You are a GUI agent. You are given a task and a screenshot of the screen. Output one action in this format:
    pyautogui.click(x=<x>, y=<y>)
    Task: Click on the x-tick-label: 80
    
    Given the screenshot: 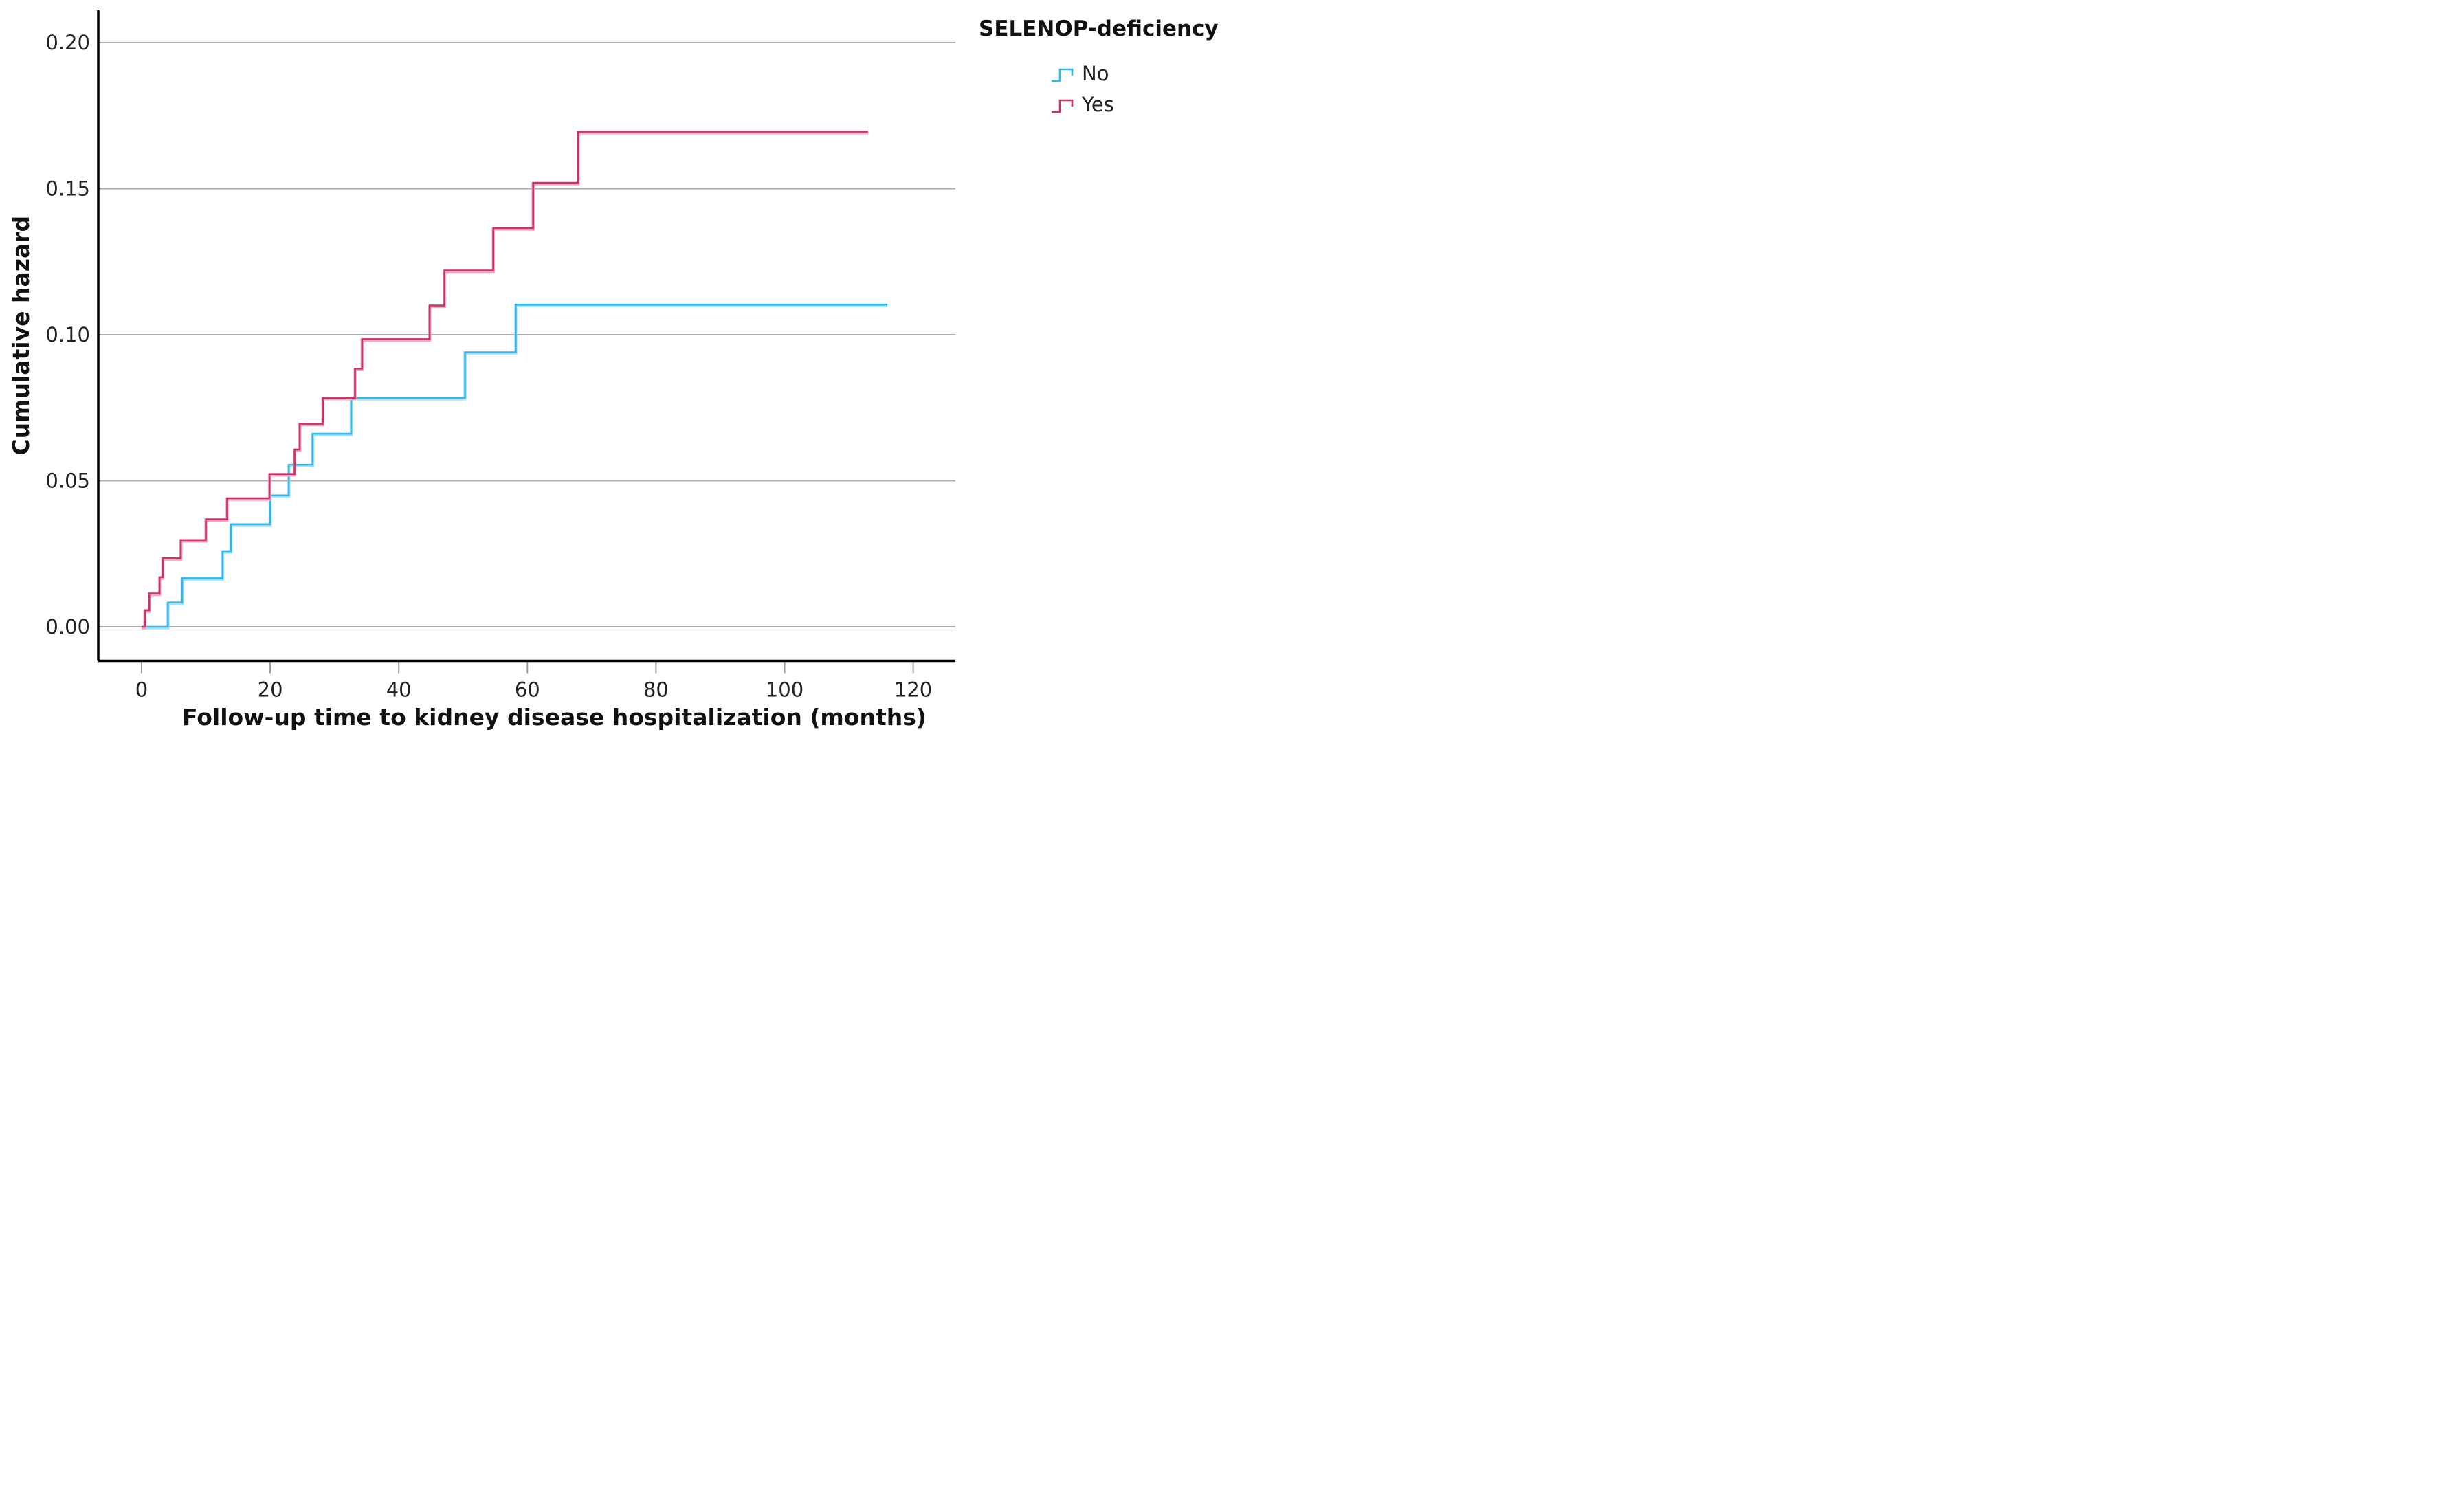 What is the action you would take?
    pyautogui.click(x=656, y=690)
    